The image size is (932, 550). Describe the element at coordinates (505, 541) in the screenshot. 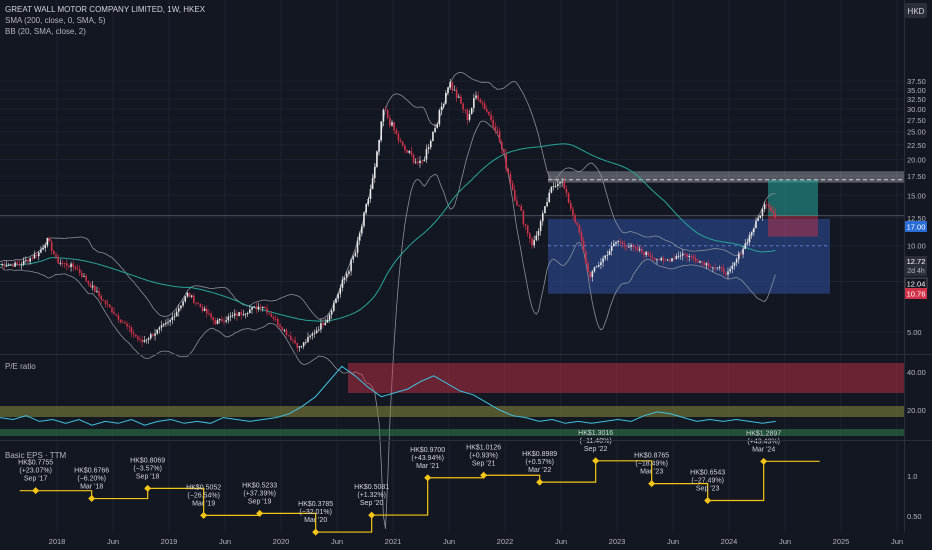

I see `time-tick-label: 2022` at that location.